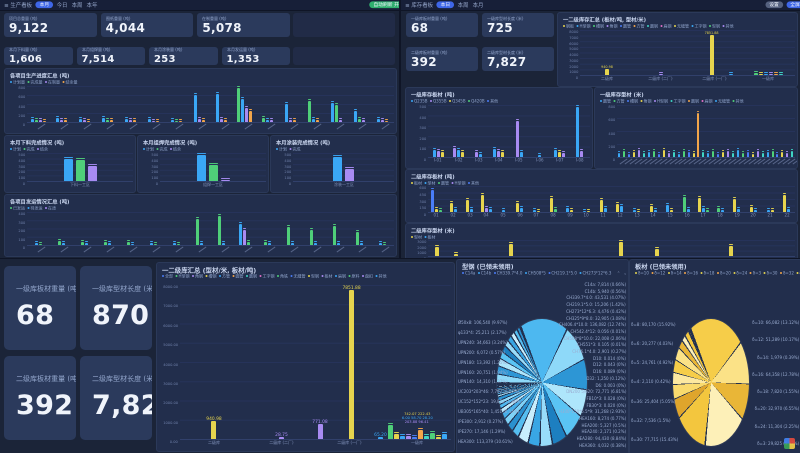  Describe the element at coordinates (774, 5) in the screenshot. I see `settings-button: 设置` at that location.